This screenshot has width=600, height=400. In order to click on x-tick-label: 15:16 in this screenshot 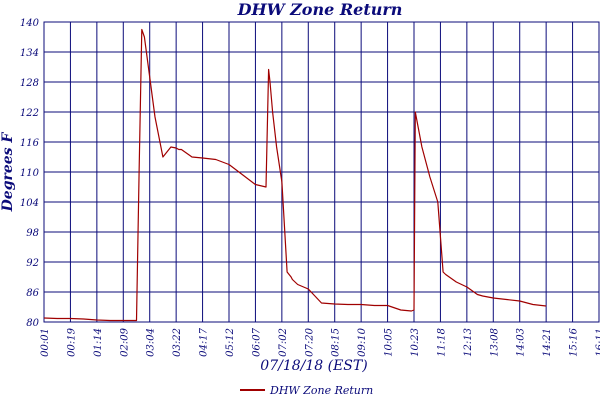, I will do `click(574, 341)`.